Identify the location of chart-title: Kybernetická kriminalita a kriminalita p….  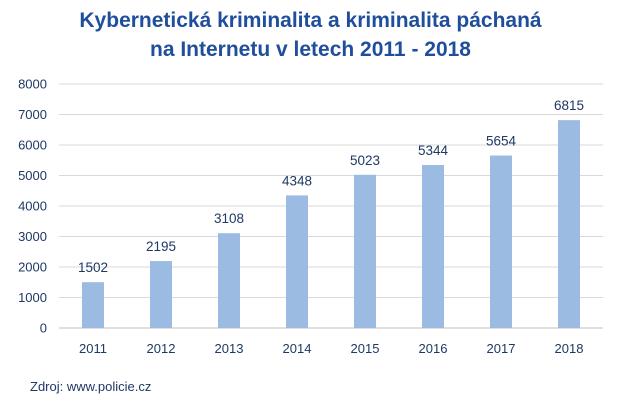
(310, 35).